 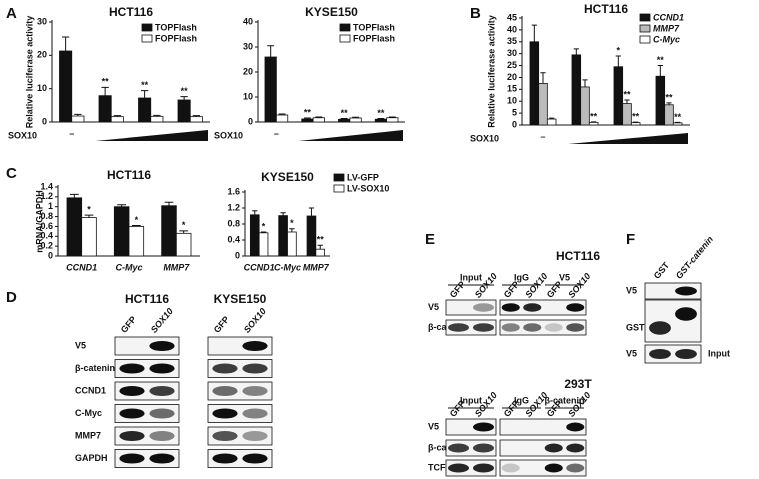 What do you see at coordinates (11, 173) in the screenshot?
I see `panel-label: C` at bounding box center [11, 173].